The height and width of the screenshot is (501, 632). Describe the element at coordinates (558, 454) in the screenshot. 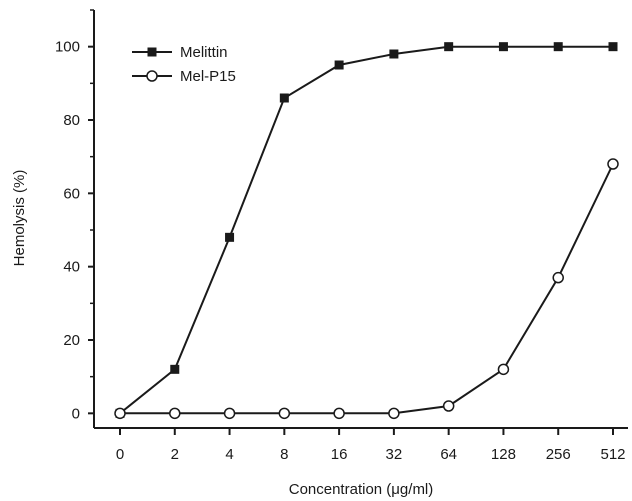

I see `x-tick-label: 256` at that location.